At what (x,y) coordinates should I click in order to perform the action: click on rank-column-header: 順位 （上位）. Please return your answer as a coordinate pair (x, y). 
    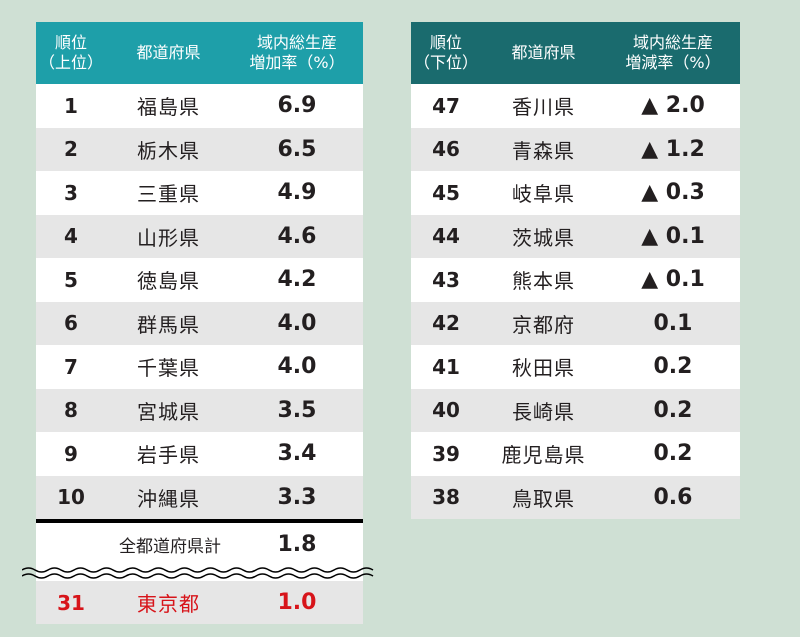
    Looking at the image, I should click on (70, 52).